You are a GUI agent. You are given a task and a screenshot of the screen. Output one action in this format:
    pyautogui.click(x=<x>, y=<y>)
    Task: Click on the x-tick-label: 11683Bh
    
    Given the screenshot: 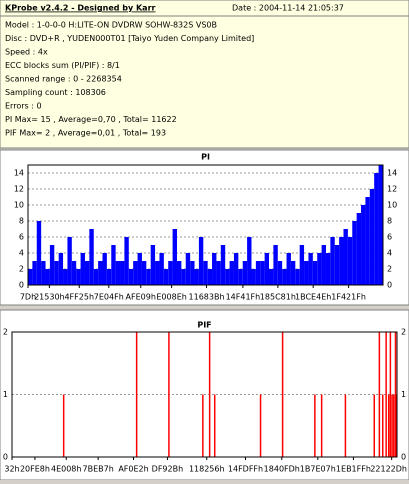 What is the action you would take?
    pyautogui.click(x=207, y=297)
    